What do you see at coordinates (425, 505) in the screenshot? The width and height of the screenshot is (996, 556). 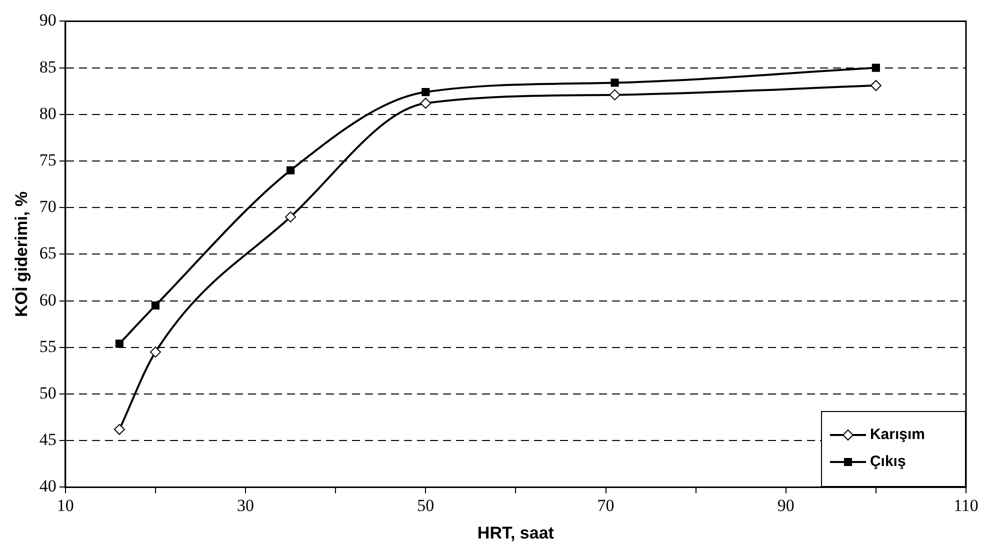 I see `x-tick-label: 50` at bounding box center [425, 505].